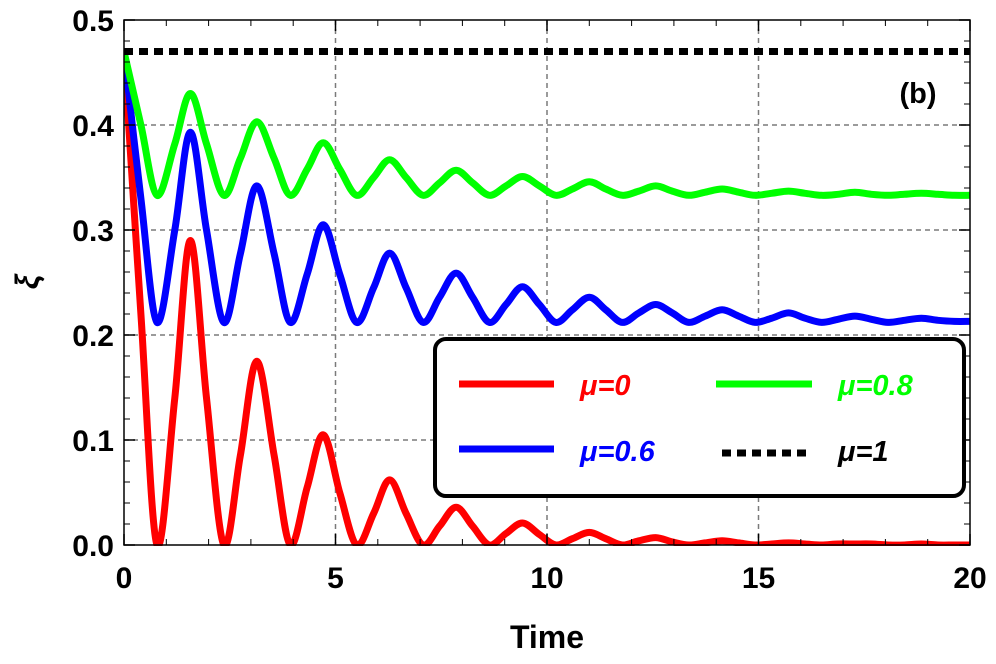 The width and height of the screenshot is (996, 664). What do you see at coordinates (93, 546) in the screenshot?
I see `y-tick-label: 0.0` at bounding box center [93, 546].